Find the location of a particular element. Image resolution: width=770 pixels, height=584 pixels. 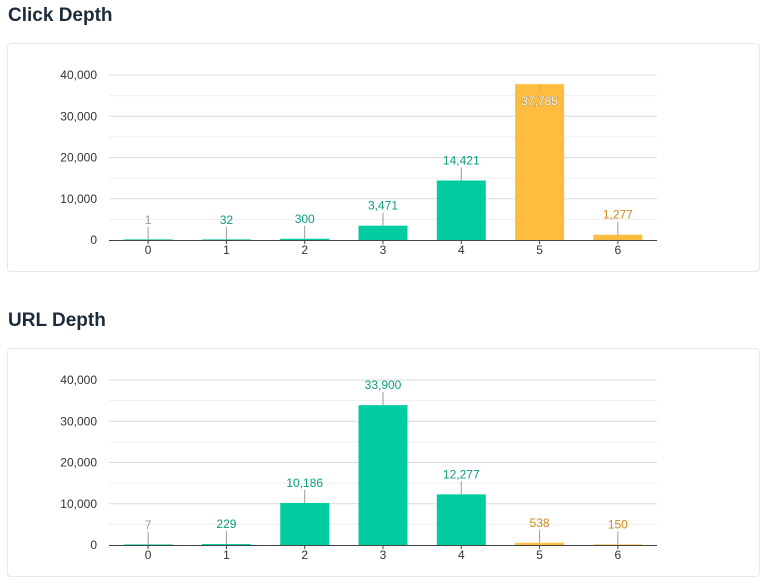

data-label: 3,471 is located at coordinates (383, 206).